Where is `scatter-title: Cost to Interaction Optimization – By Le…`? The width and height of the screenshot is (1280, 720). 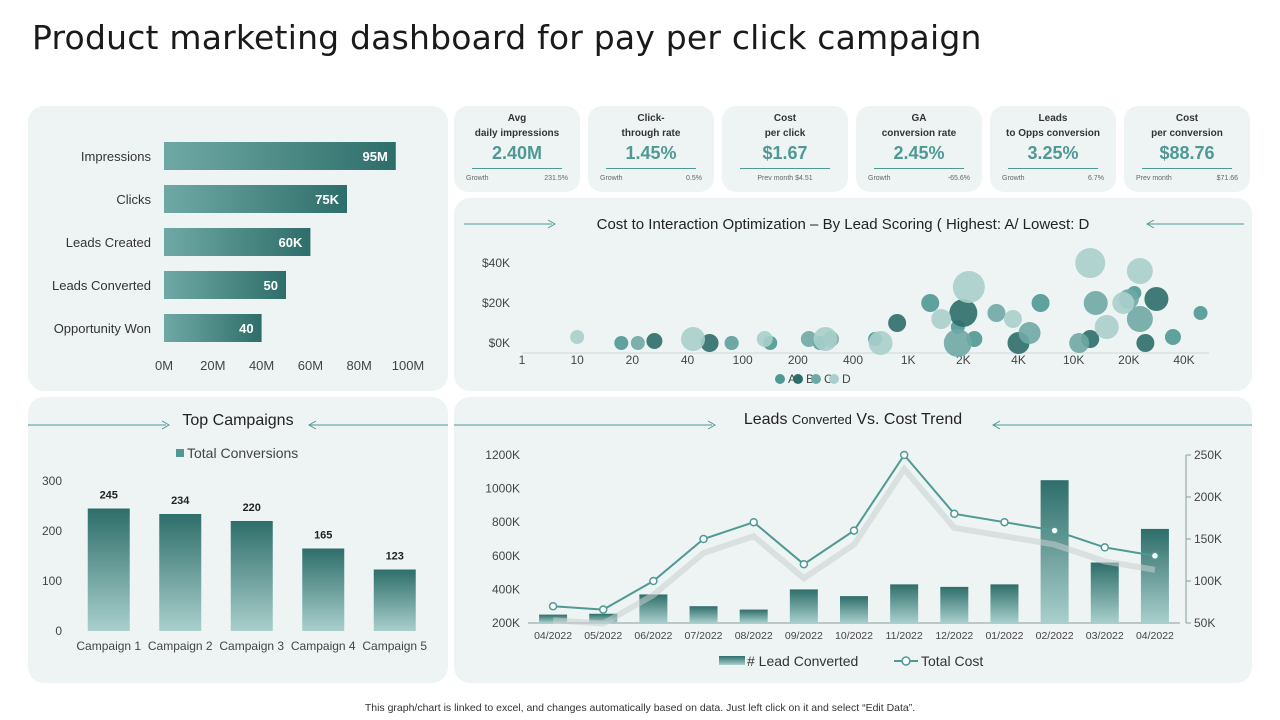 scatter-title: Cost to Interaction Optimization – By Le… is located at coordinates (843, 224).